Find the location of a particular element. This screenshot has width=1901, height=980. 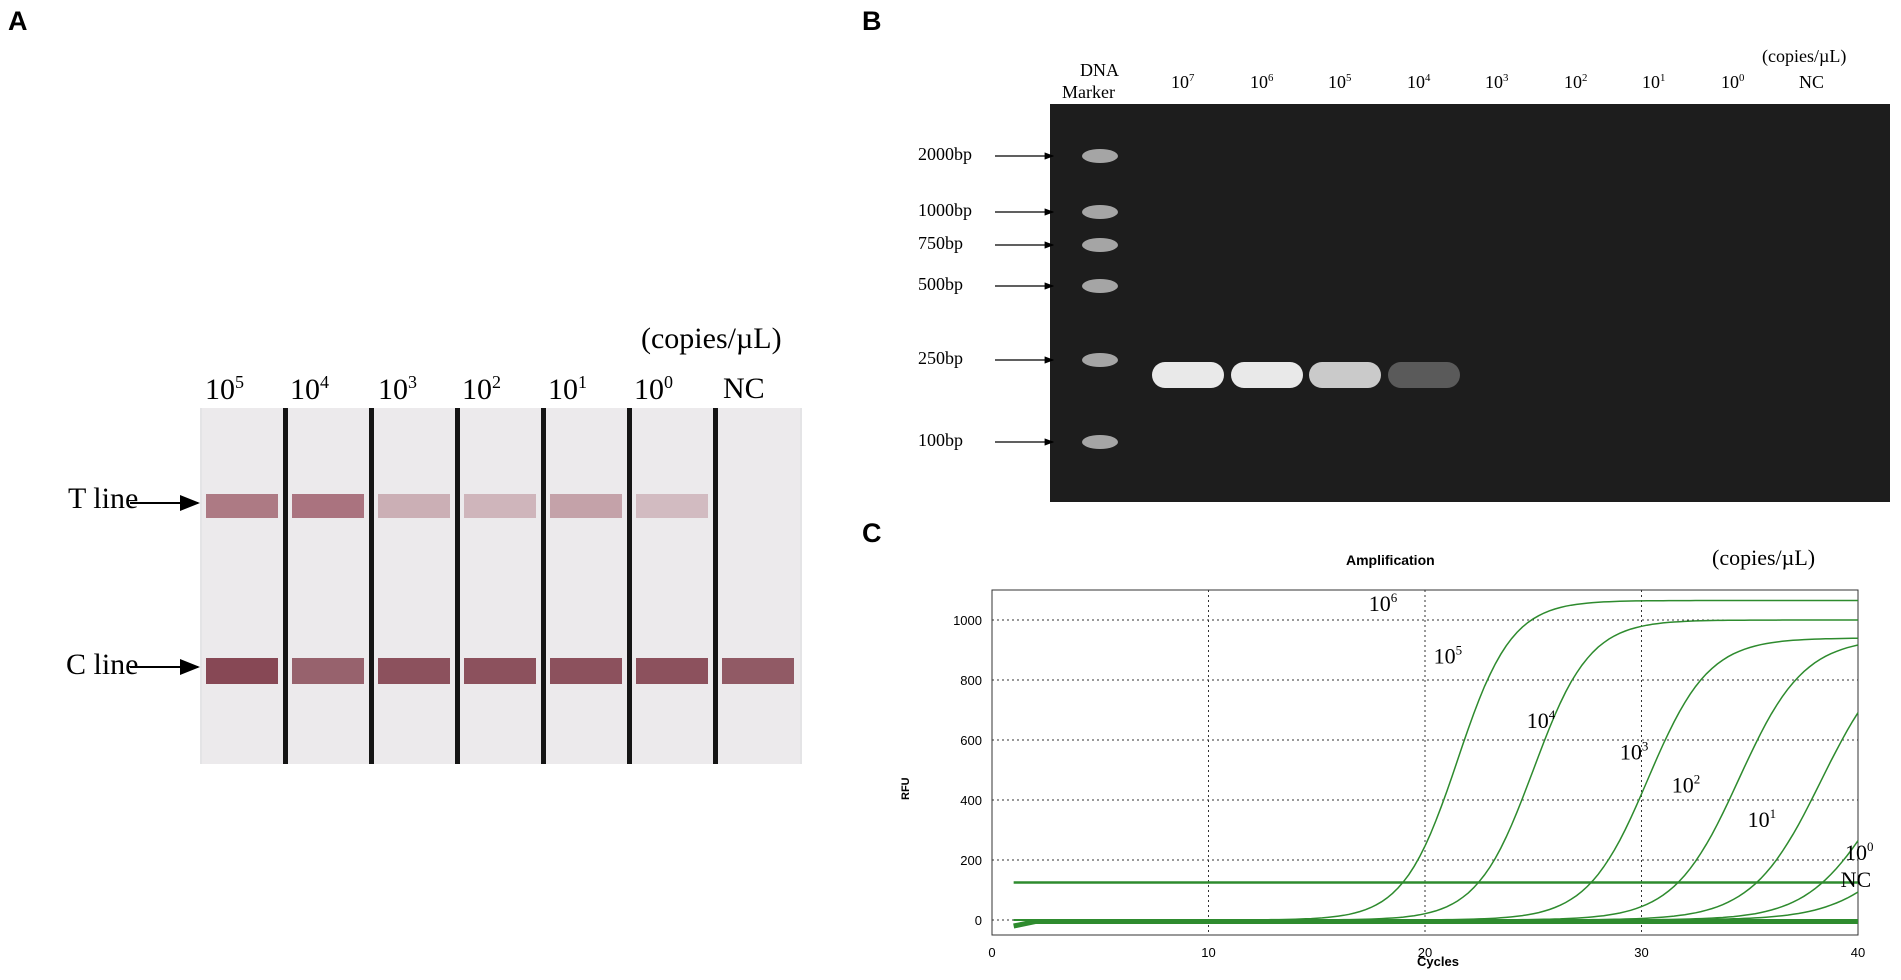

strip-lane-label-1: 104 is located at coordinates (309, 389).